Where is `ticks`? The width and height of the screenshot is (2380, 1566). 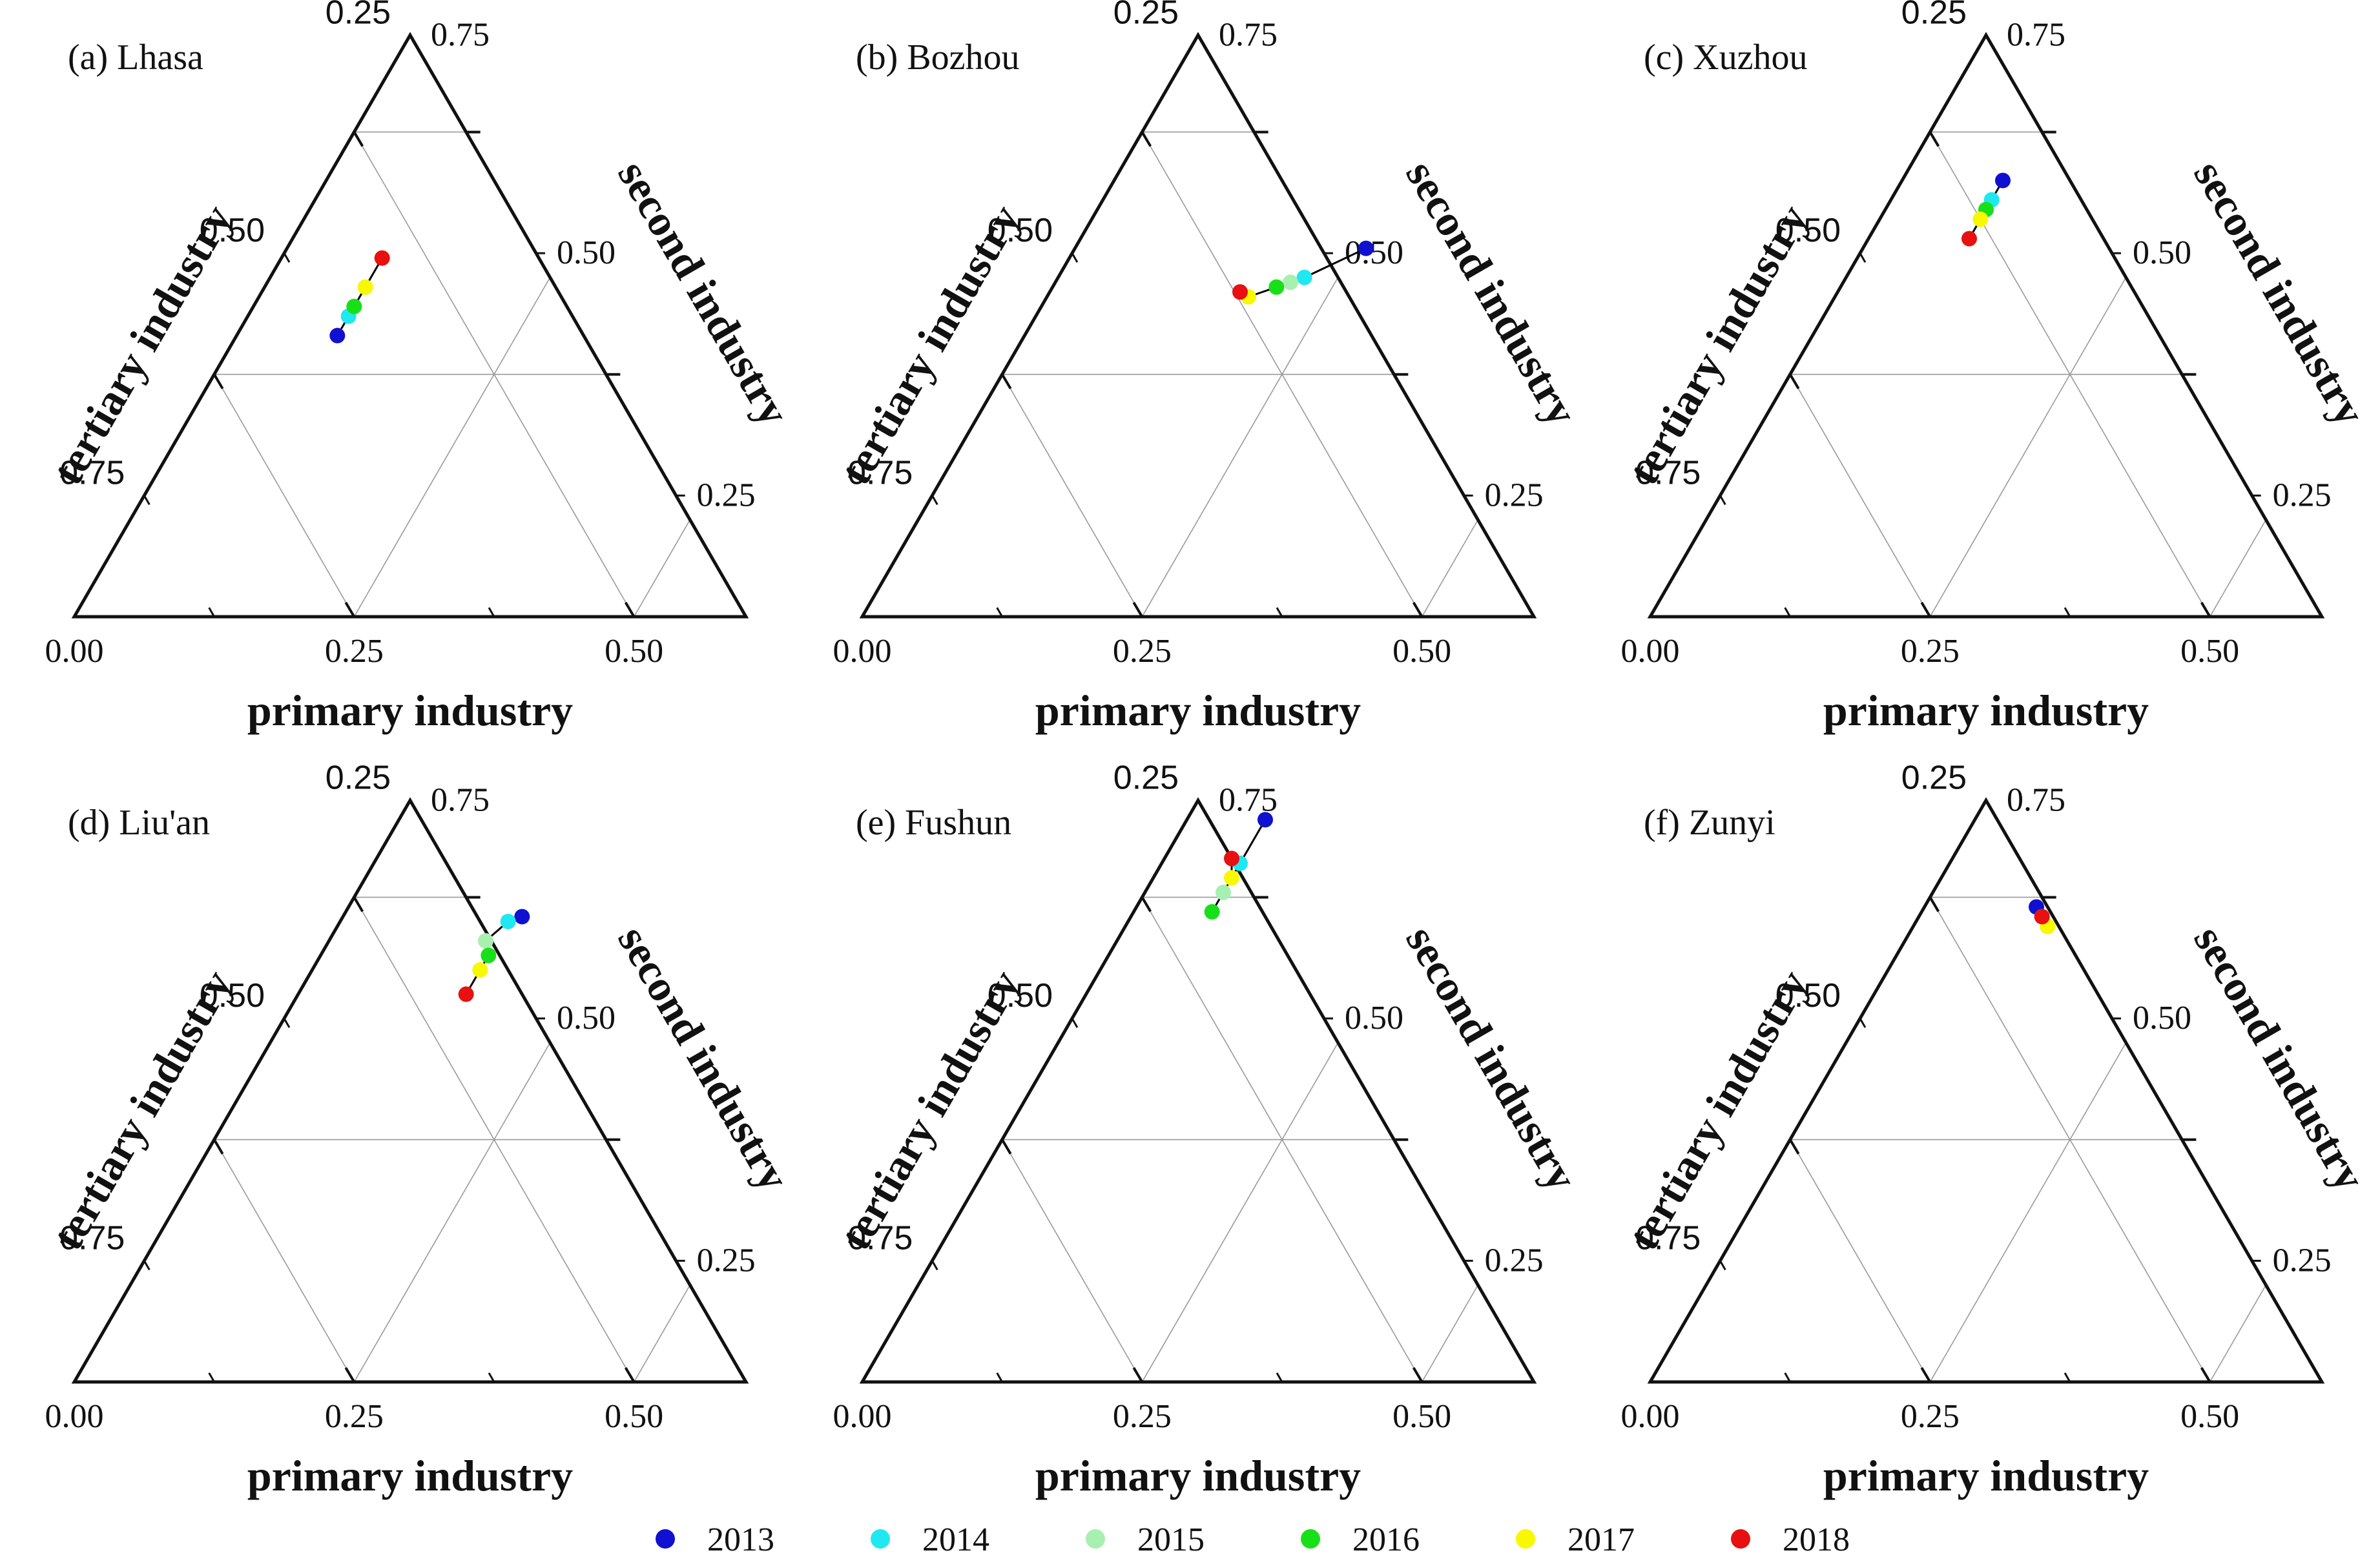 ticks is located at coordinates (1202, 374).